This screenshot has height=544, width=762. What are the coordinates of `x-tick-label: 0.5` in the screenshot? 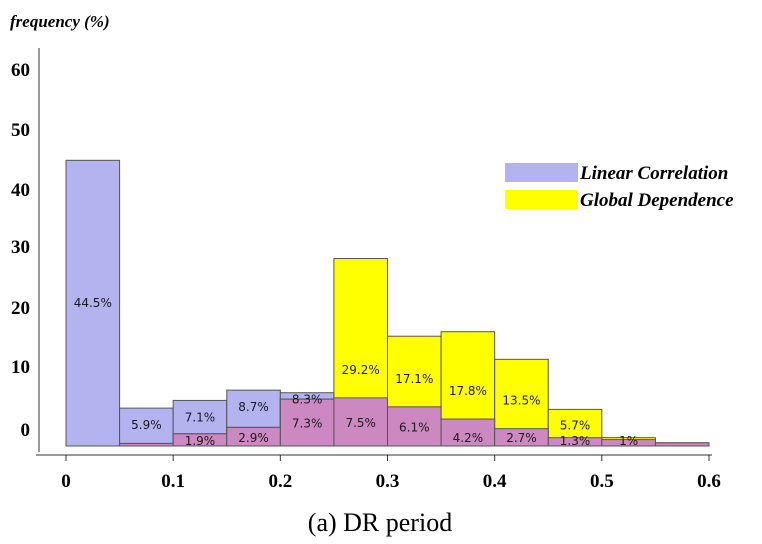 It's located at (602, 481).